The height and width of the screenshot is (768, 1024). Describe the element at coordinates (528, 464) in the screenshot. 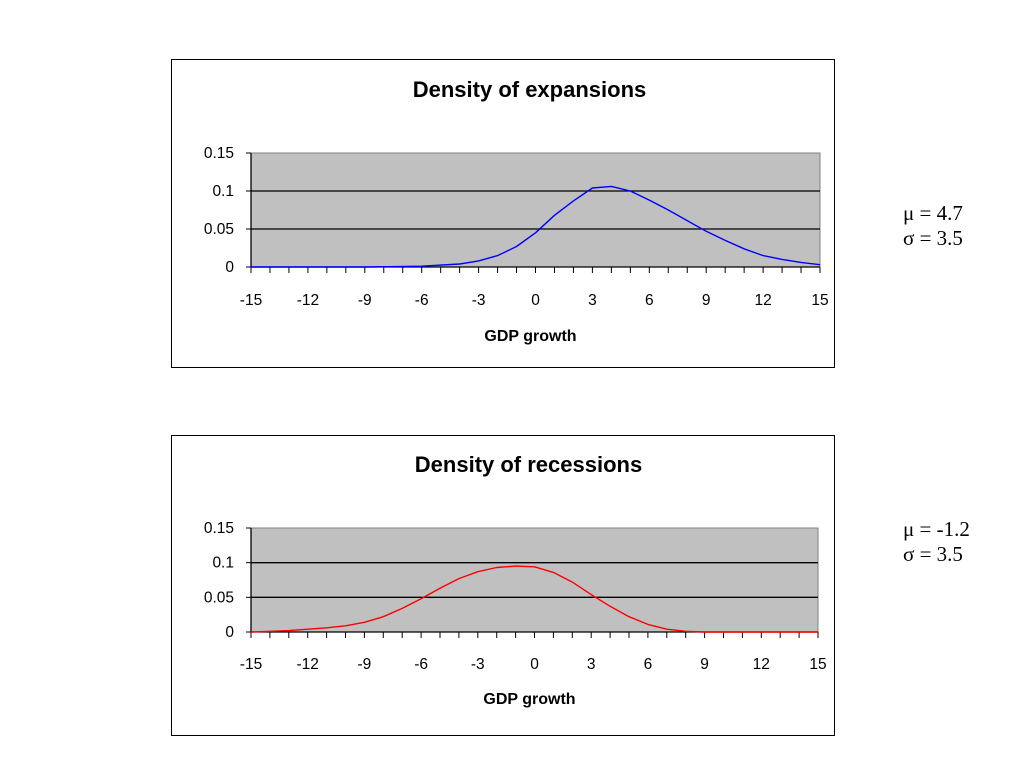

I see `chart-title: Density of recessions` at that location.